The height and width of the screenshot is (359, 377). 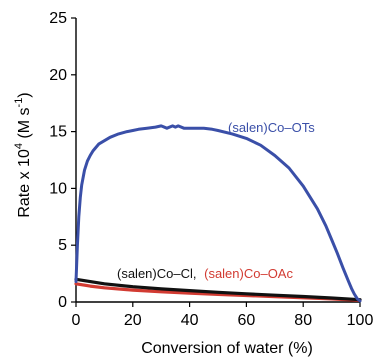 What do you see at coordinates (58, 18) in the screenshot?
I see `y-tick-label: 25` at bounding box center [58, 18].